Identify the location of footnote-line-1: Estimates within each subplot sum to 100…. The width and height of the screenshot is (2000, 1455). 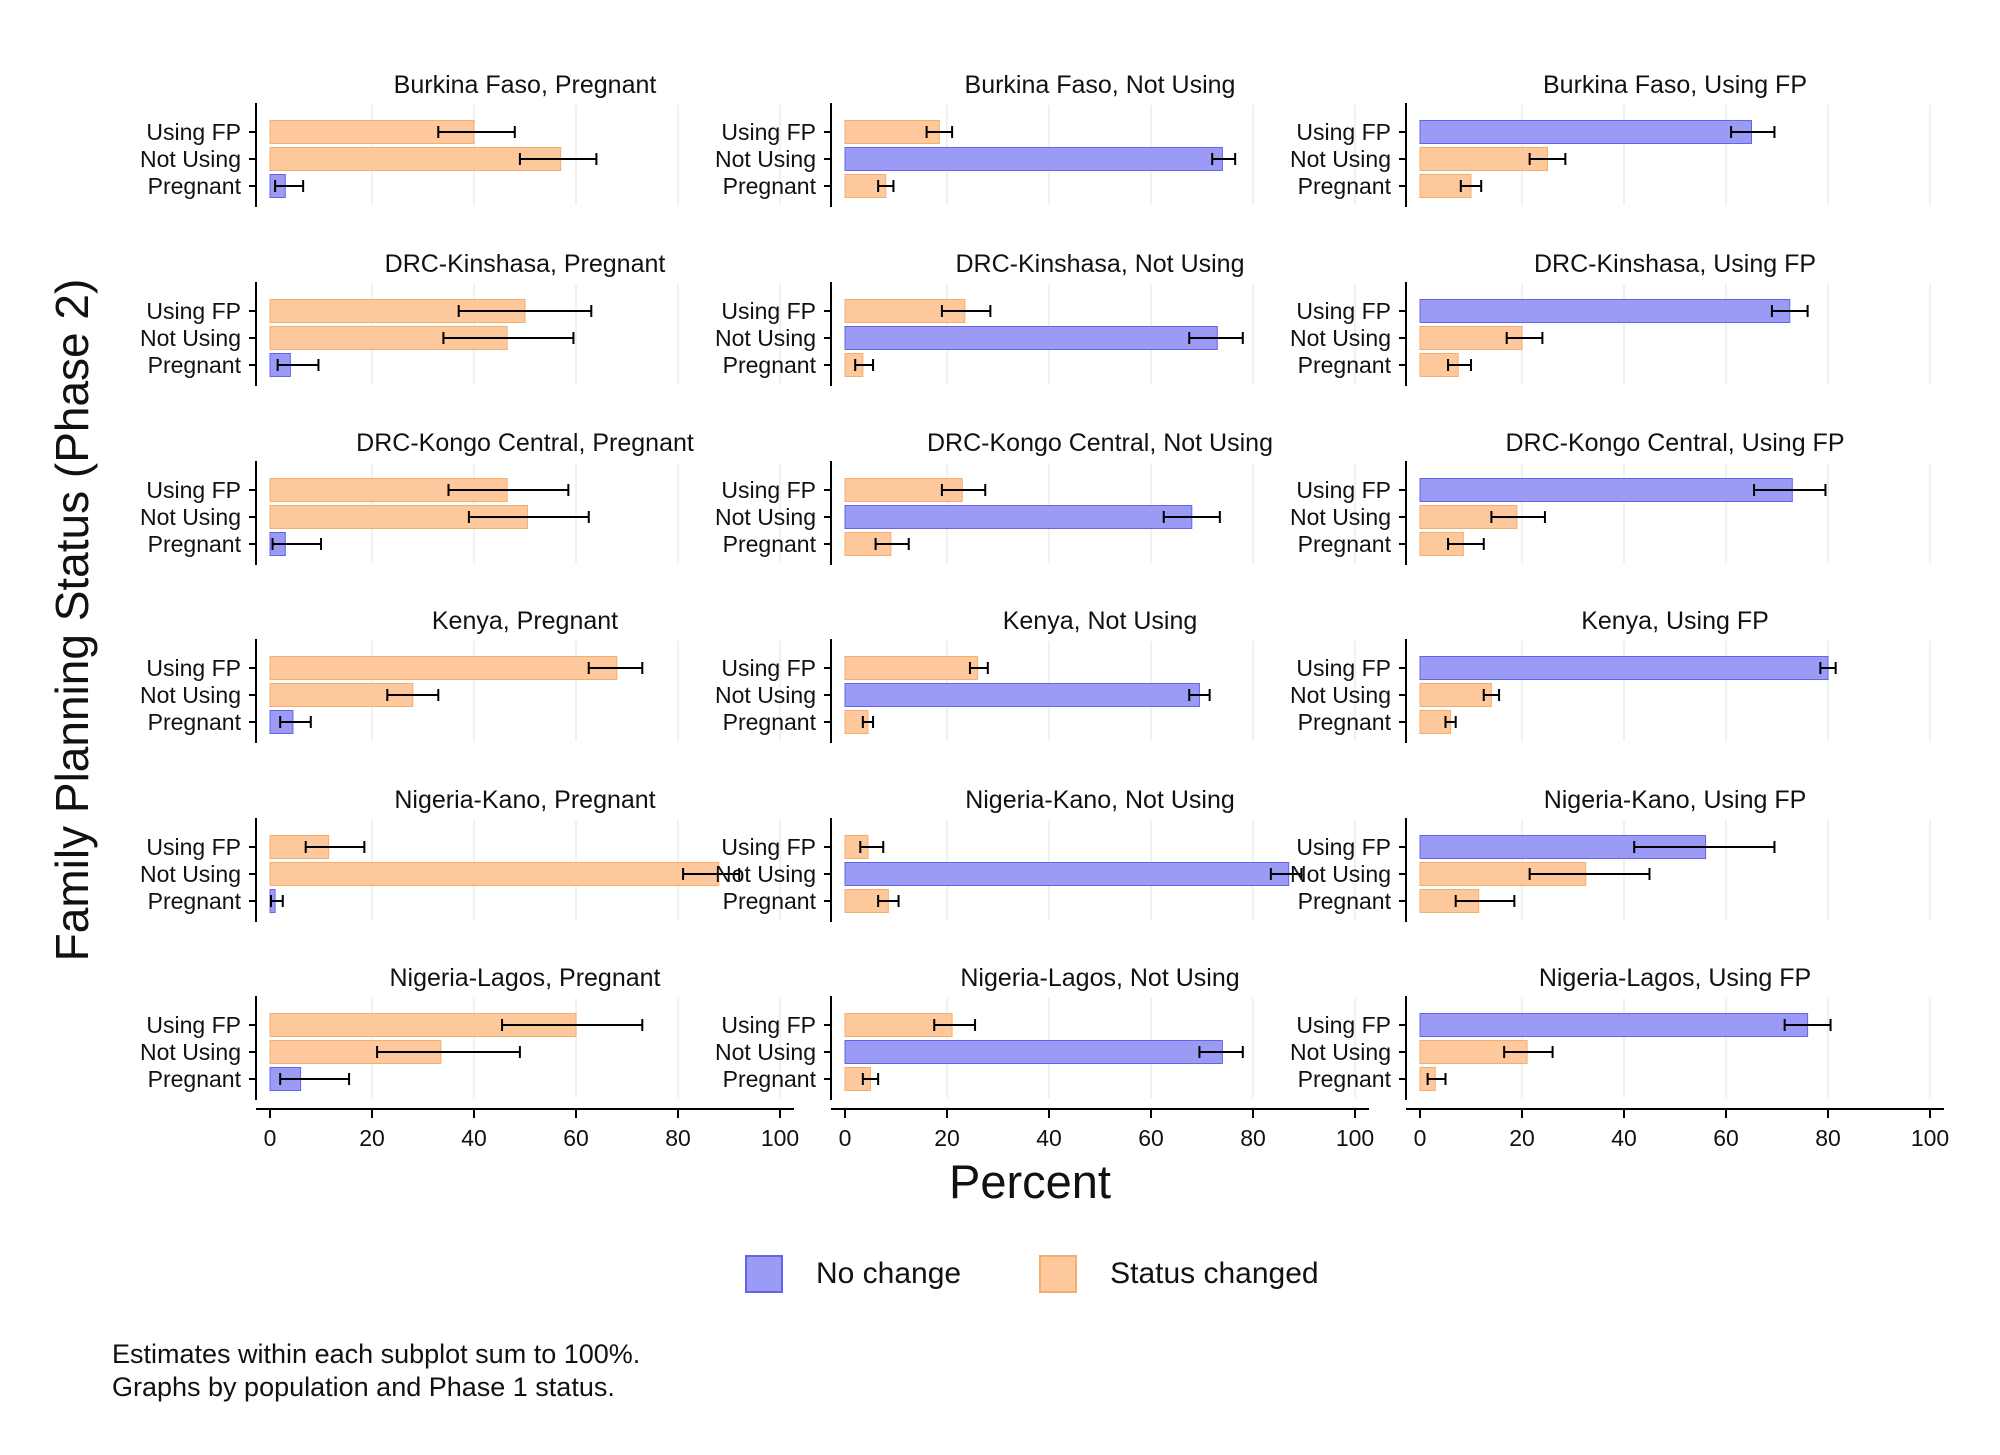
(376, 1354).